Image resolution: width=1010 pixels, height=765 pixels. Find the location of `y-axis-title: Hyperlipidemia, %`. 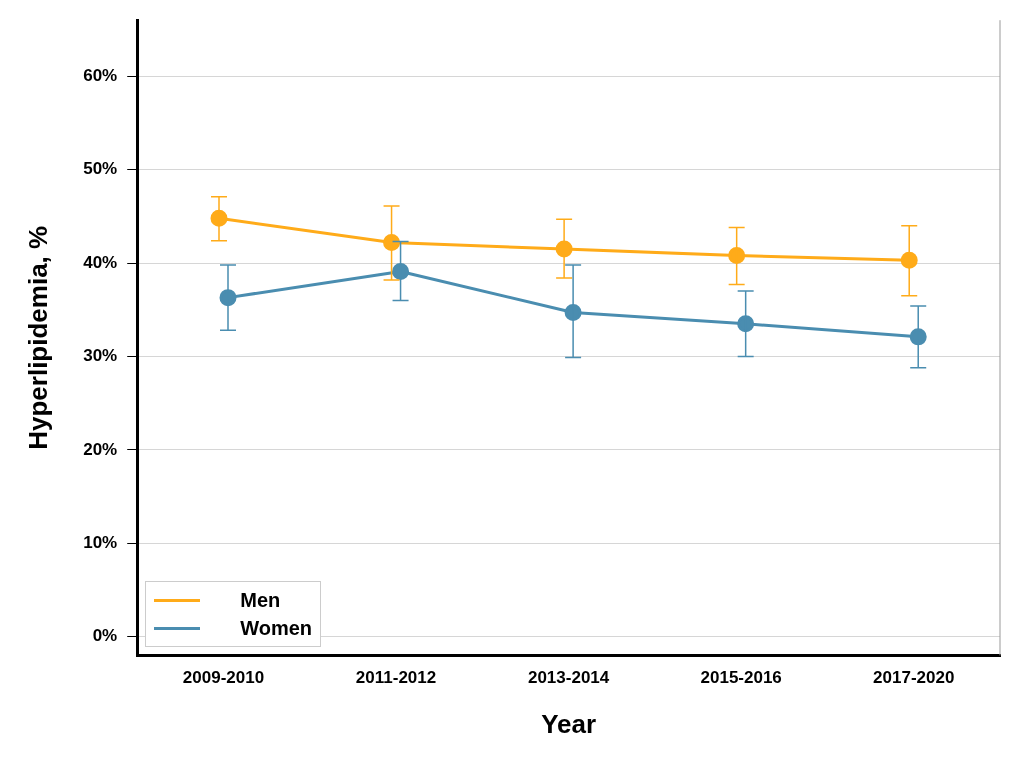

y-axis-title: Hyperlipidemia, % is located at coordinates (37, 337).